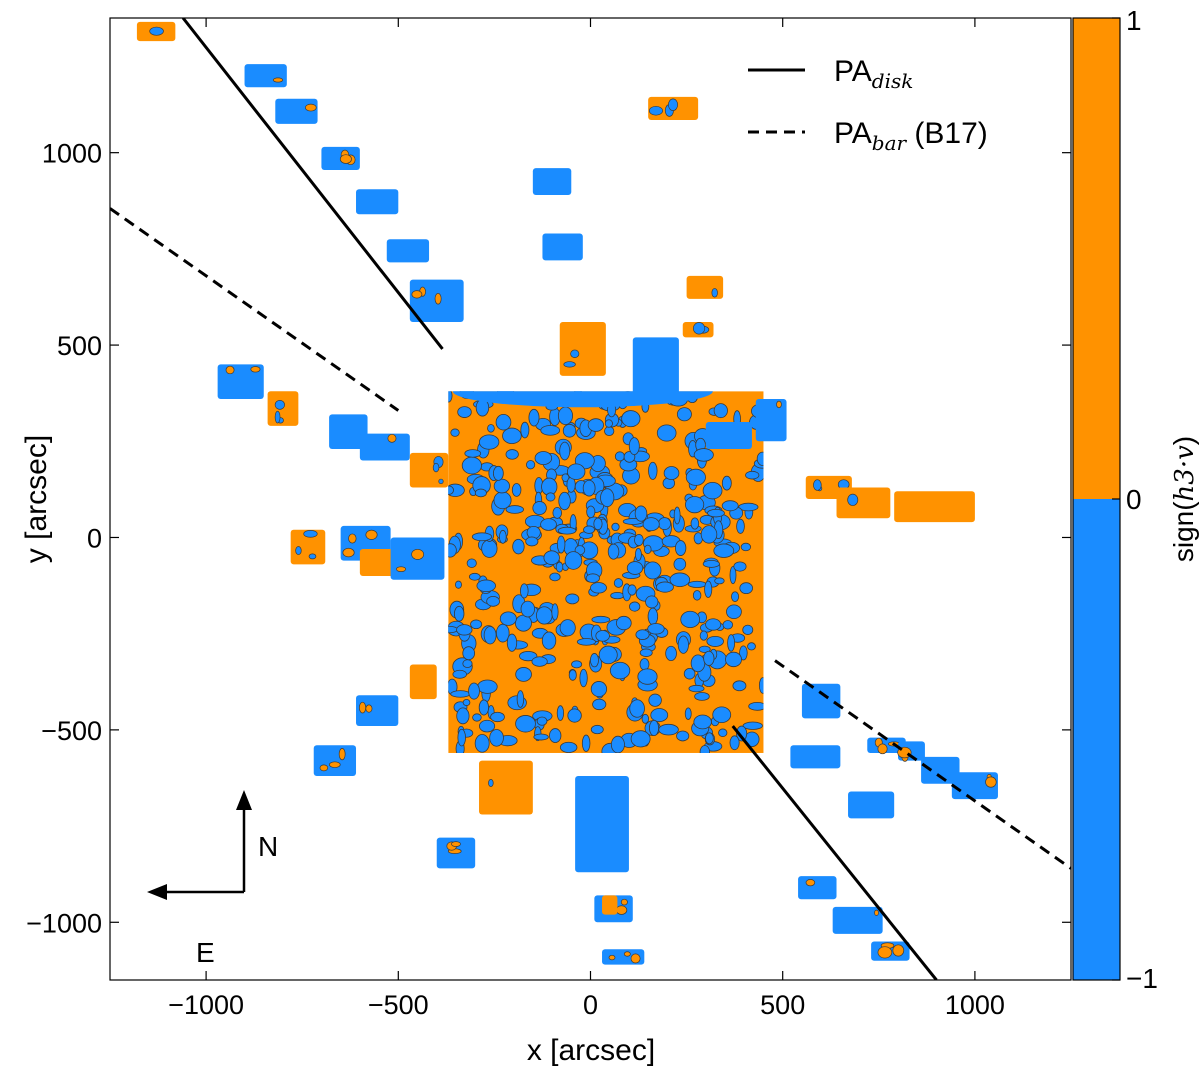 This screenshot has height=1068, width=1200. Describe the element at coordinates (398, 1005) in the screenshot. I see `x-tick-label: −500` at that location.